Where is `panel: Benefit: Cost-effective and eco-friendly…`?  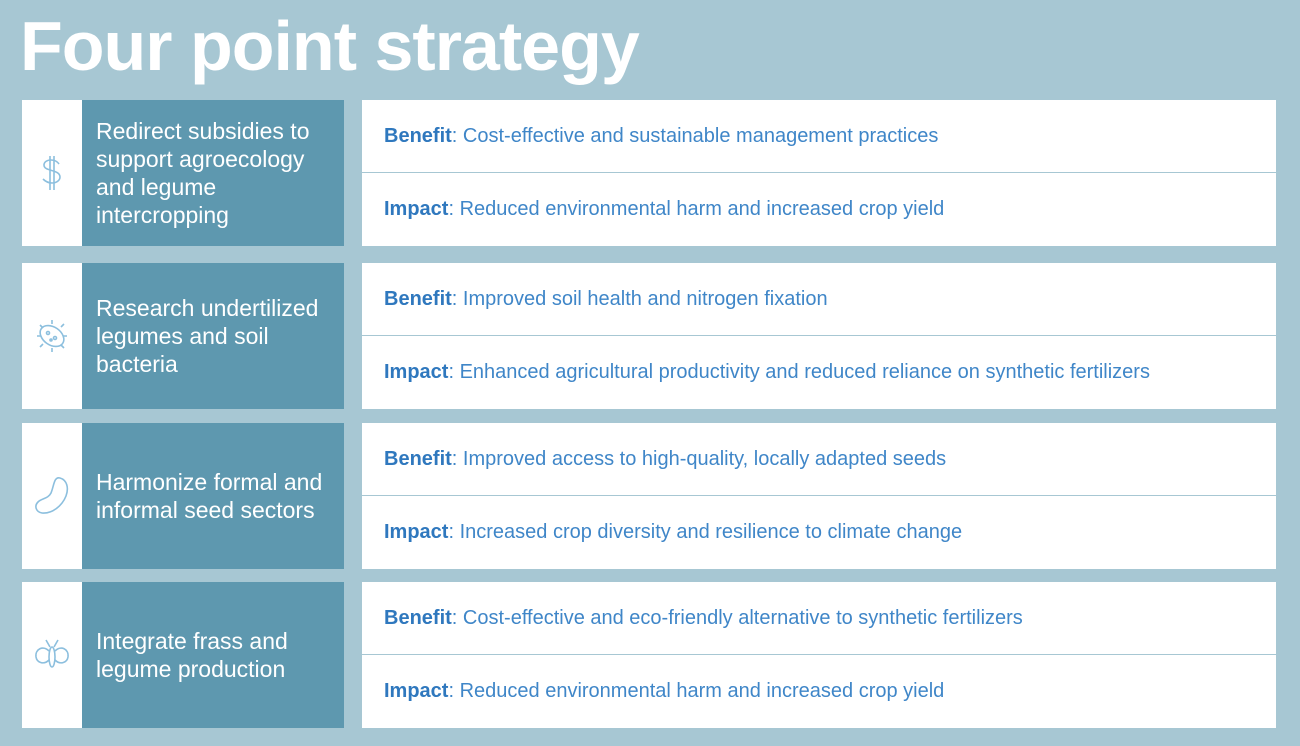
panel: Benefit: Cost-effective and eco-friendly… is located at coordinates (819, 655).